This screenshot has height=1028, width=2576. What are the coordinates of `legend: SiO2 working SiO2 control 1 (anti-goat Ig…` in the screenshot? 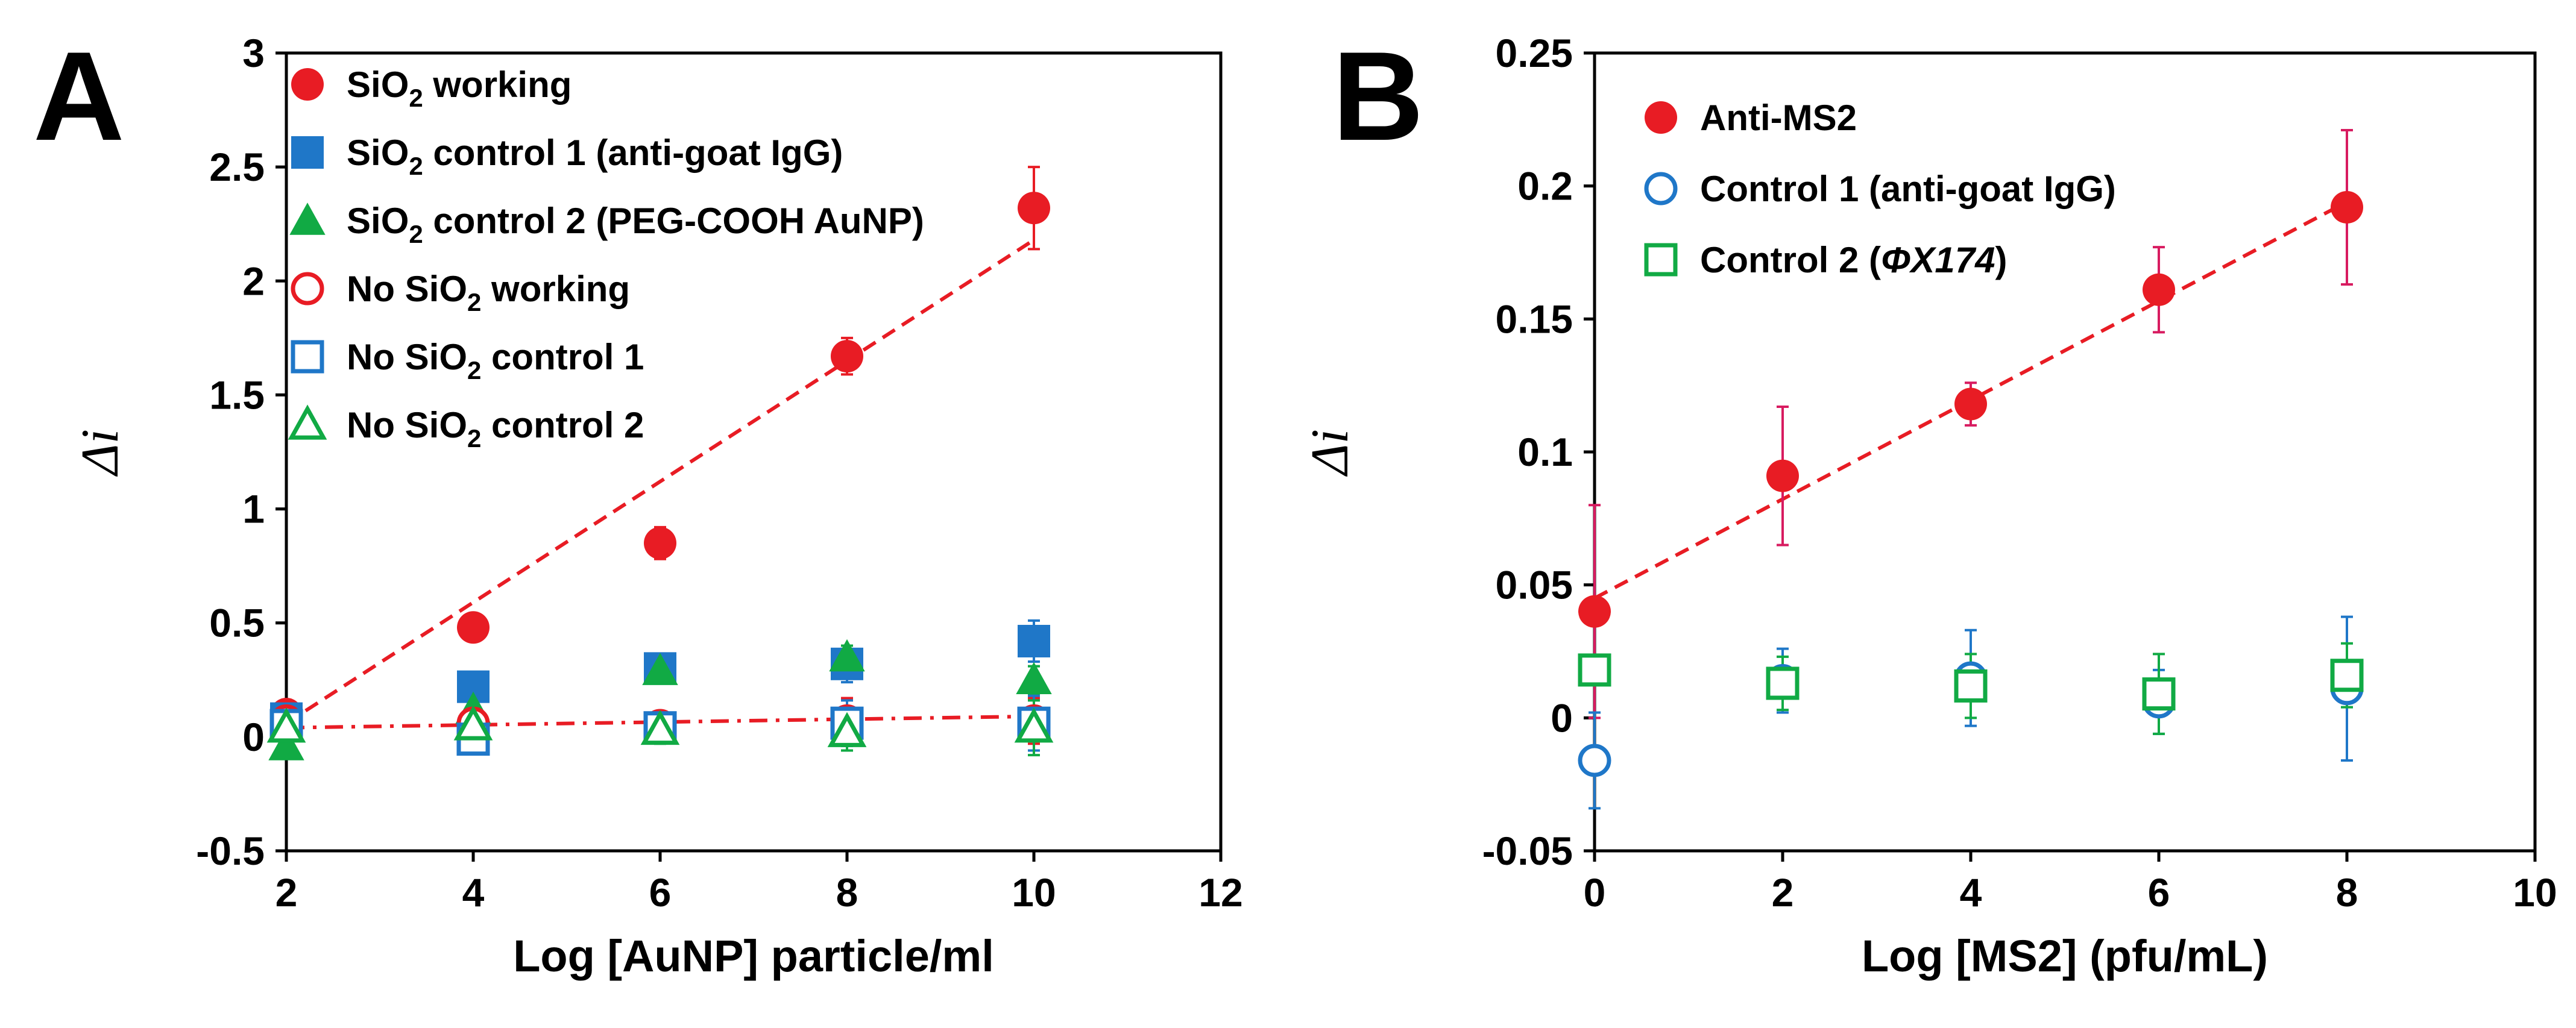 It's located at (606, 258).